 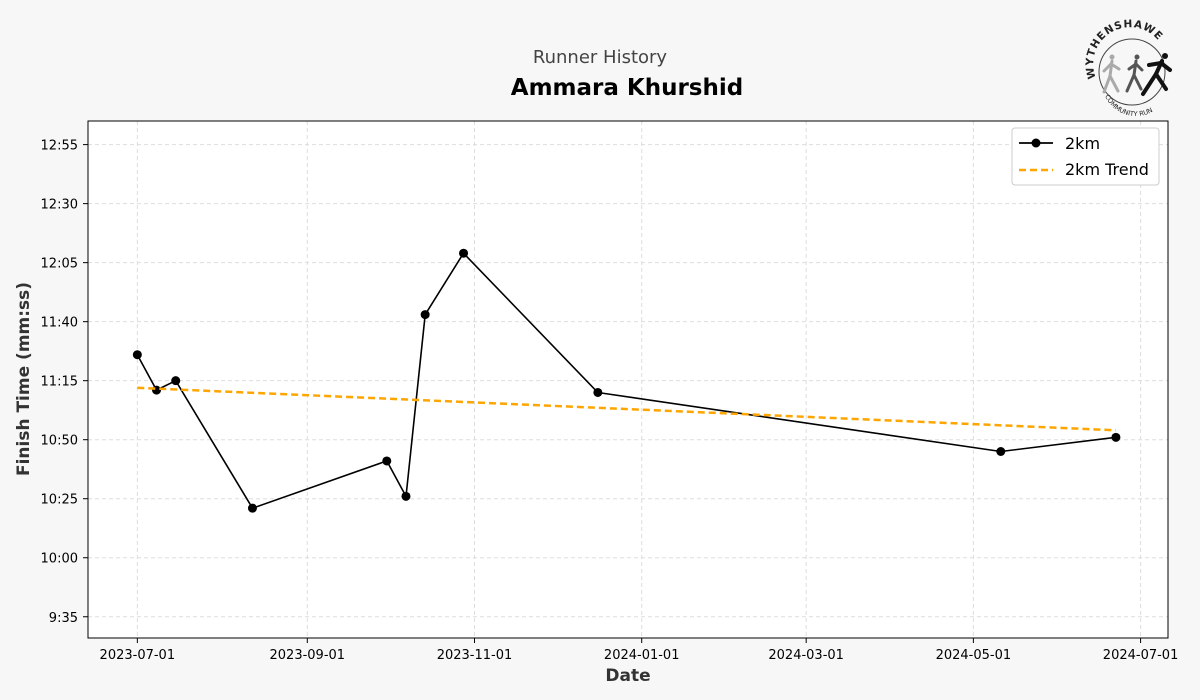 What do you see at coordinates (475, 655) in the screenshot?
I see `x-tick-label: 2023-11-01` at bounding box center [475, 655].